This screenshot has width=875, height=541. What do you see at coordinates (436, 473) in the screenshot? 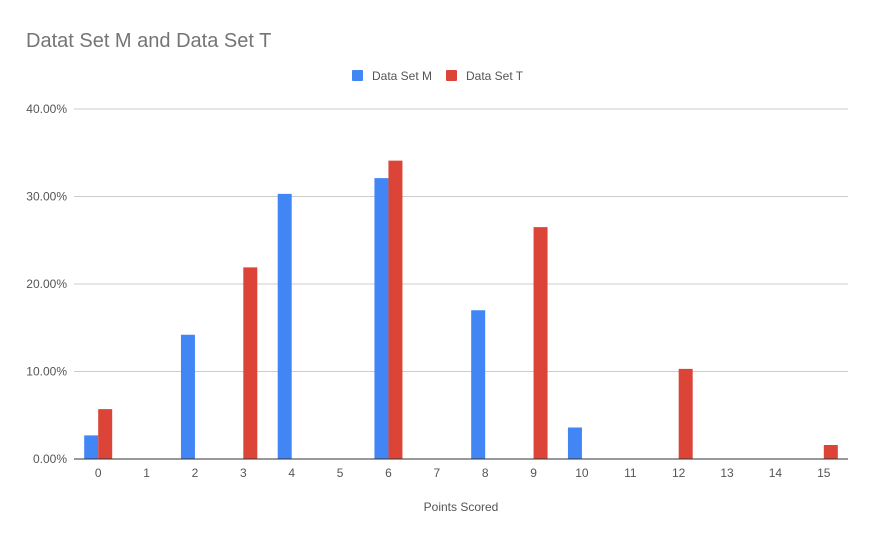
I see `x-tick-label-7: 7` at bounding box center [436, 473].